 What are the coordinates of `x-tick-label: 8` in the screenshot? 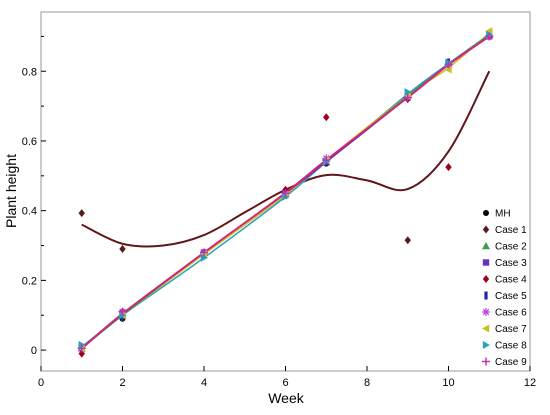 It's located at (367, 383).